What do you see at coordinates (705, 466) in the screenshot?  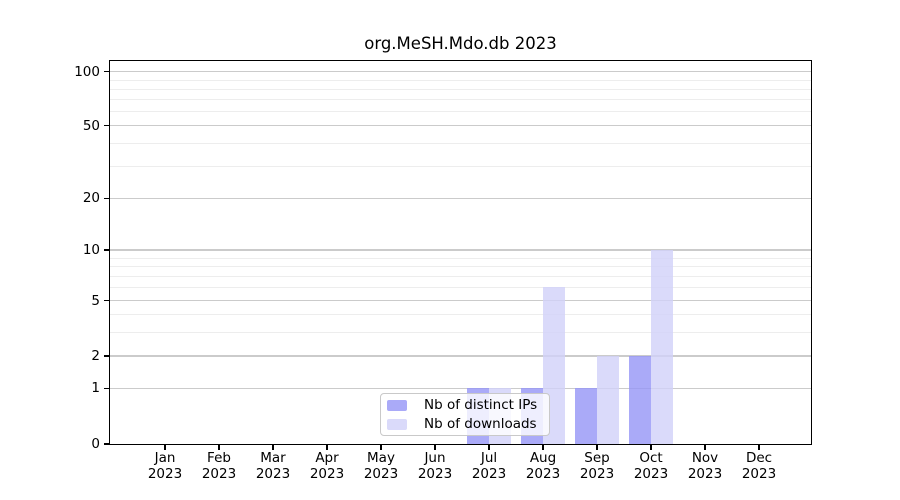 I see `x-tick-label: Nov 2023` at bounding box center [705, 466].